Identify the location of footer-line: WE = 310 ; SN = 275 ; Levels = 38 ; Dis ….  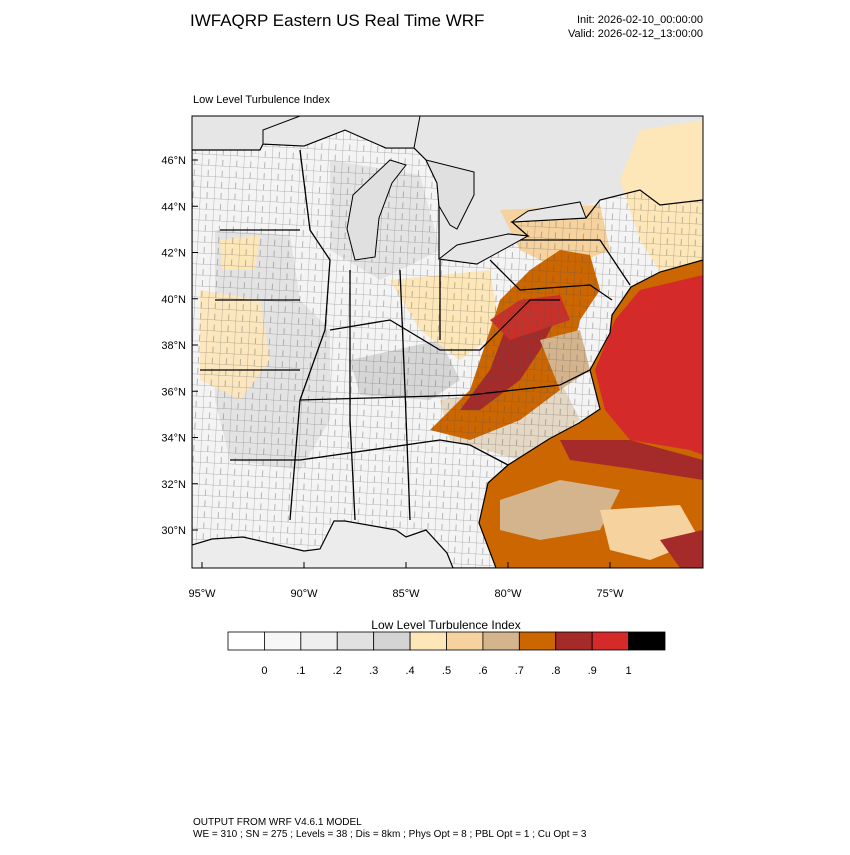
(390, 834).